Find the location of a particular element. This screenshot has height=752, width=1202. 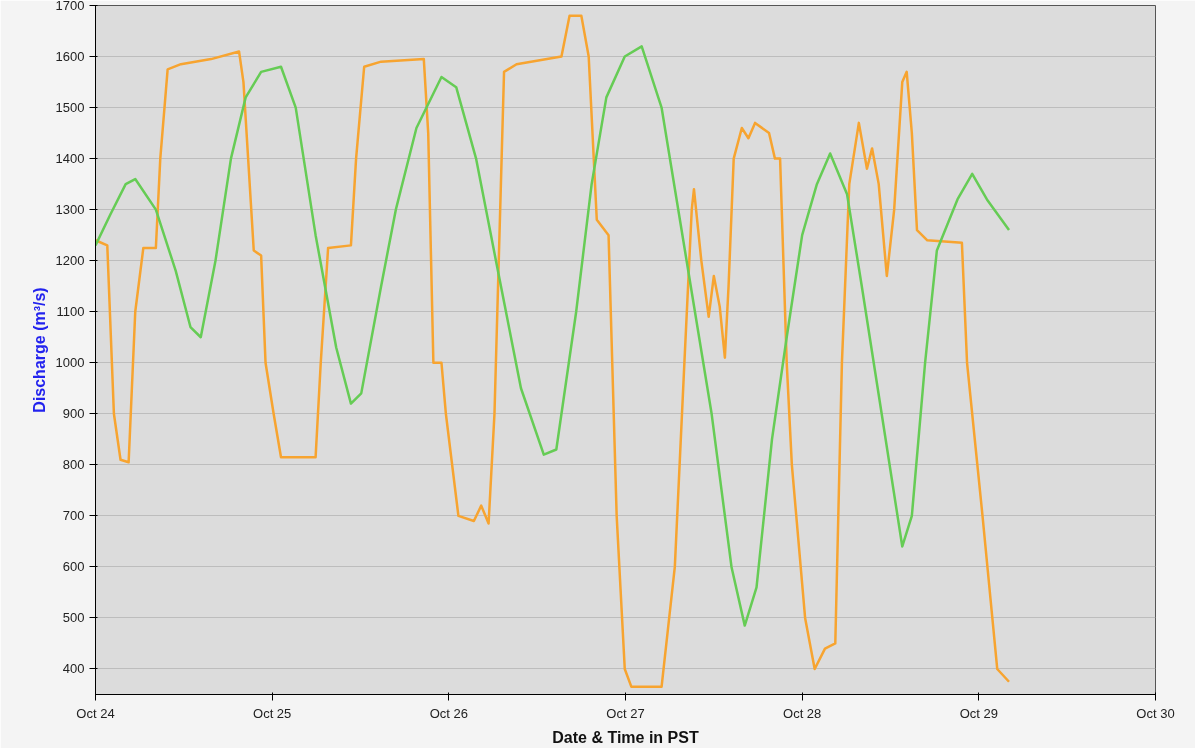

y-tick-label: 1100 is located at coordinates (70, 312).